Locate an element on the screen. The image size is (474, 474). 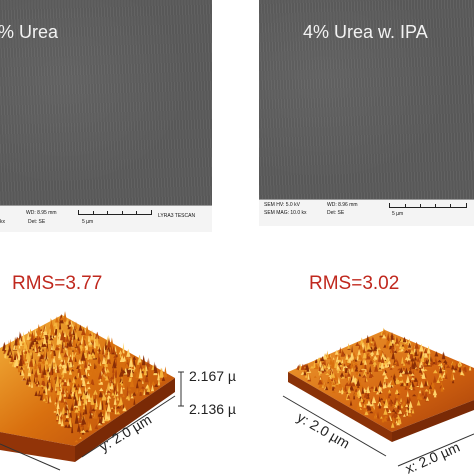
sem-det-left: Det: SE is located at coordinates (37, 222).